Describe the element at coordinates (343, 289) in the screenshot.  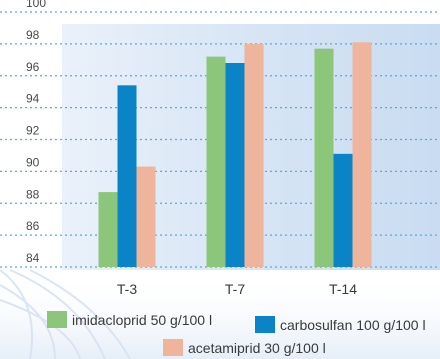
I see `x-category-label-T-14: T-14` at that location.